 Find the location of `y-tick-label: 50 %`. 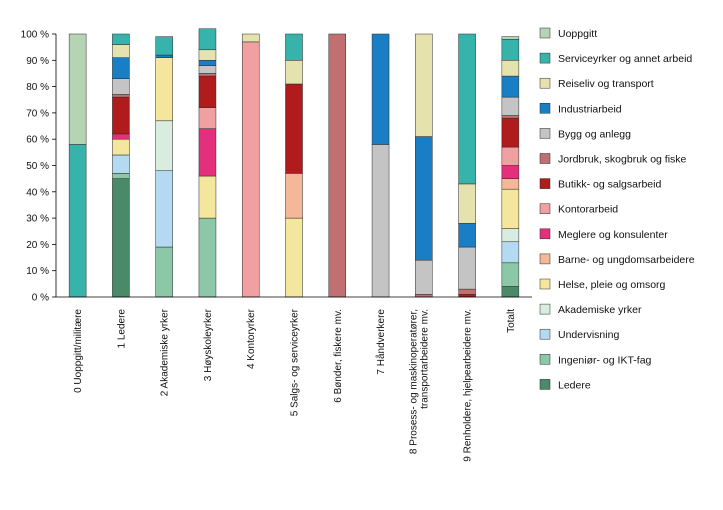

y-tick-label: 50 % is located at coordinates (37, 166).